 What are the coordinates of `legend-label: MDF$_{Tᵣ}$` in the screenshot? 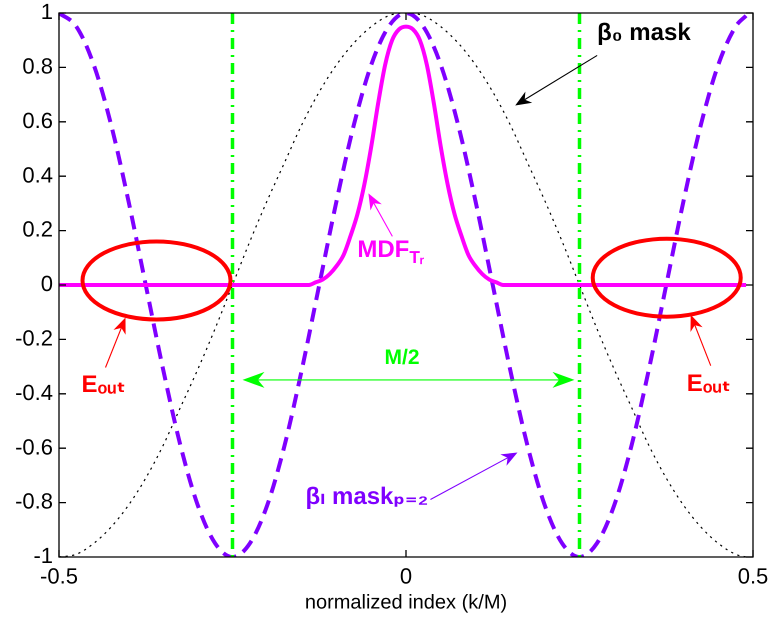 It's located at (390, 252).